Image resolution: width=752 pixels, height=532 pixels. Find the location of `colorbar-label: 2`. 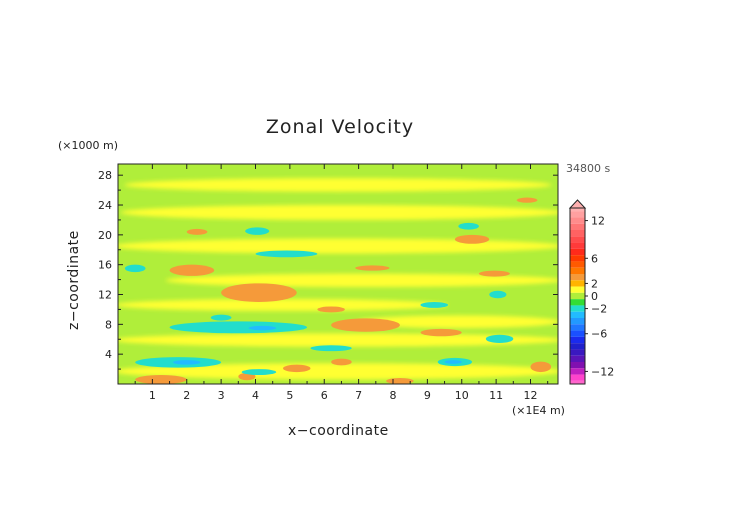

colorbar-label: 2 is located at coordinates (594, 283).